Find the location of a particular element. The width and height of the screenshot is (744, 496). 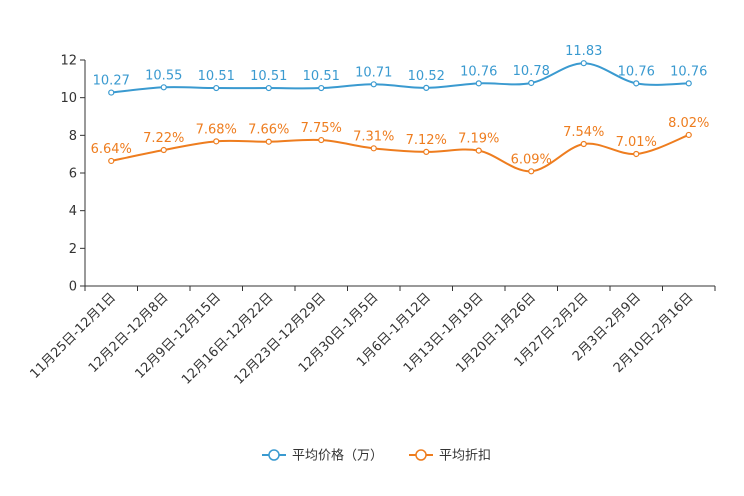

x-tick-label: 12月16日-12月22日 is located at coordinates (227, 338).